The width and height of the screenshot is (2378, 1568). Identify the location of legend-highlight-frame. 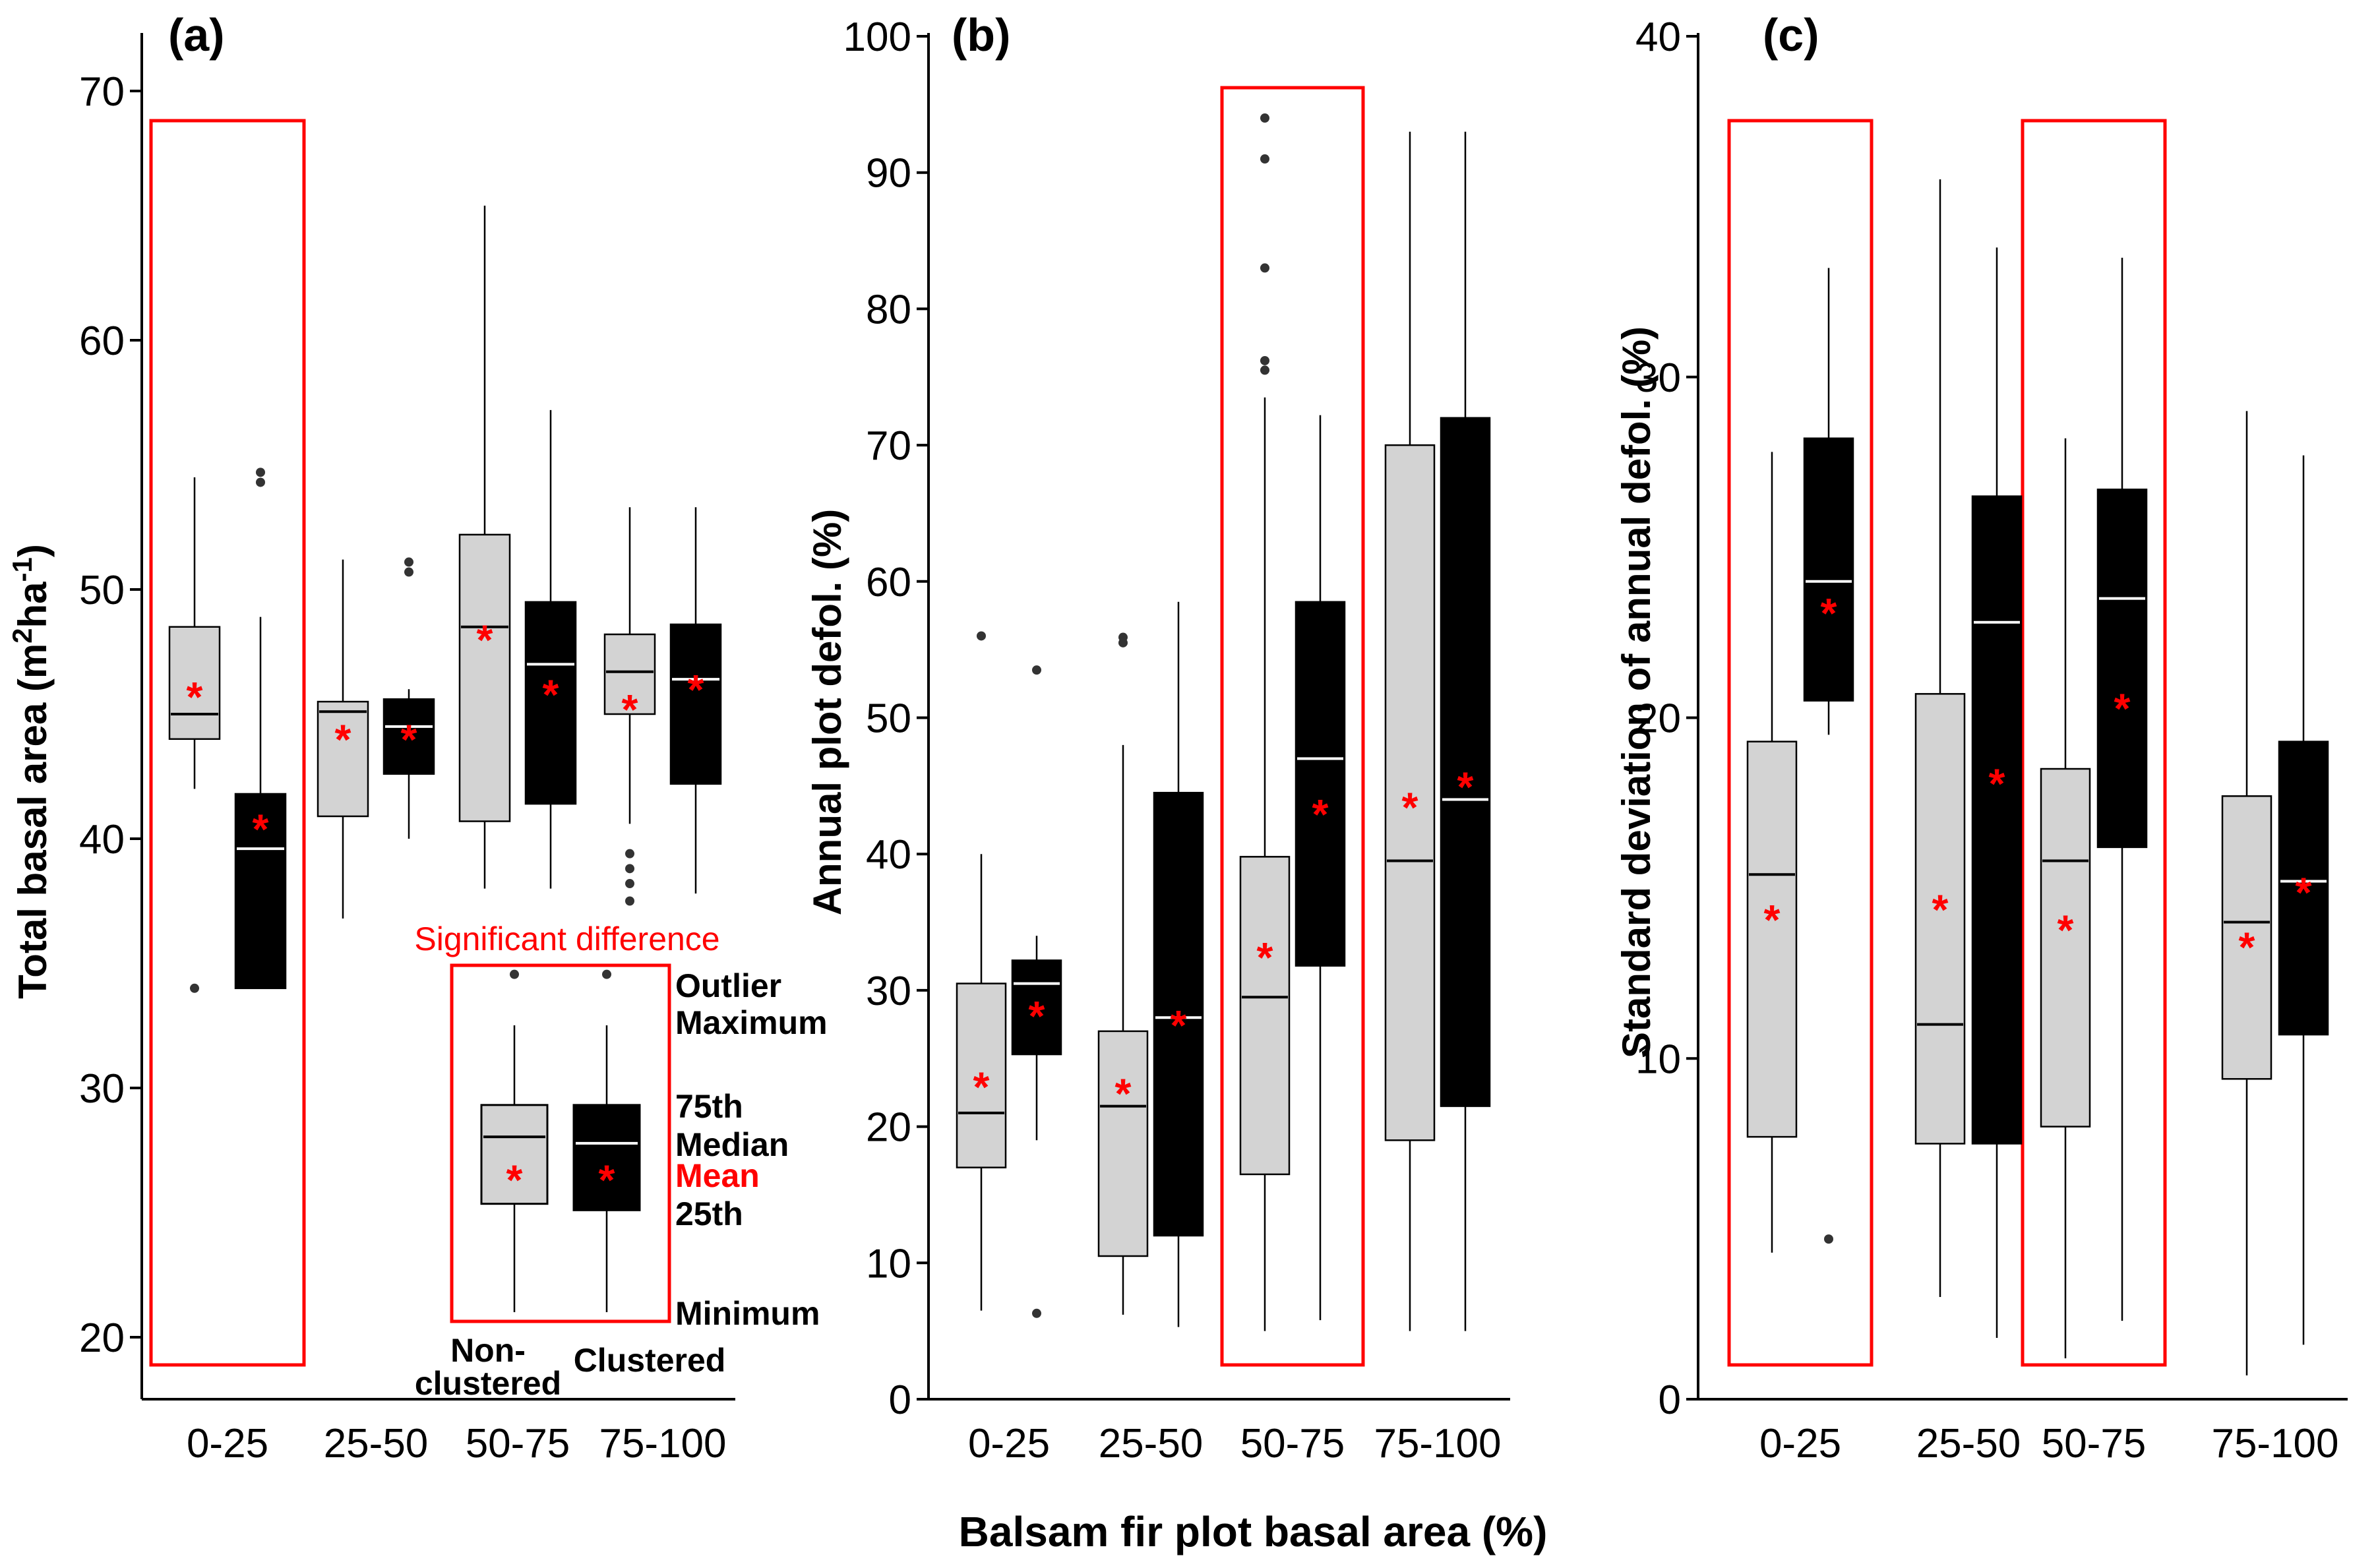
(560, 1143).